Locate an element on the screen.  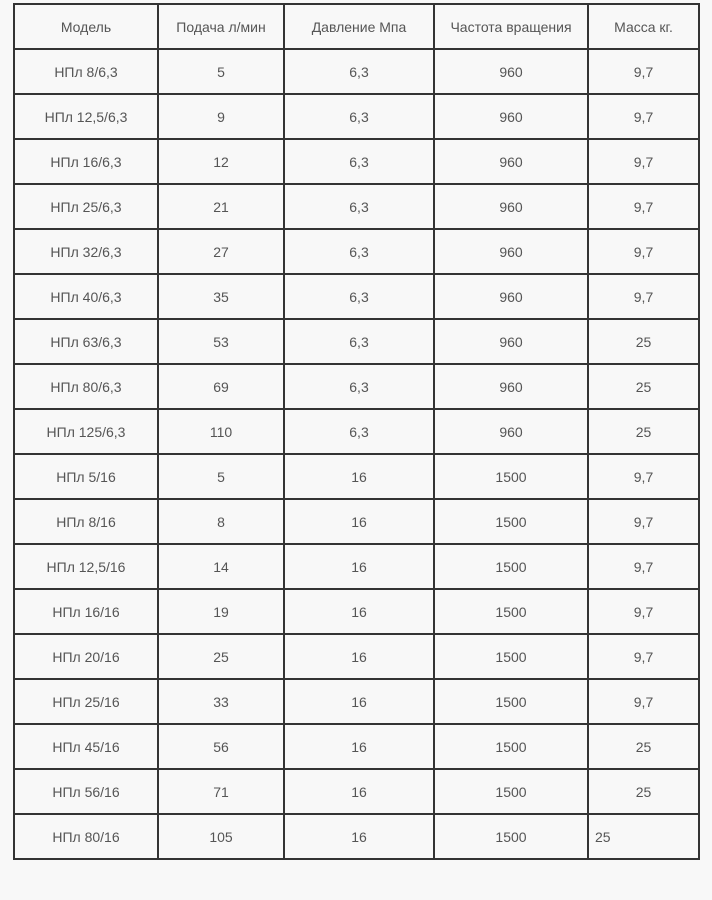
table-row: НПл 80/16 105 16 1500 25 is located at coordinates (356, 836).